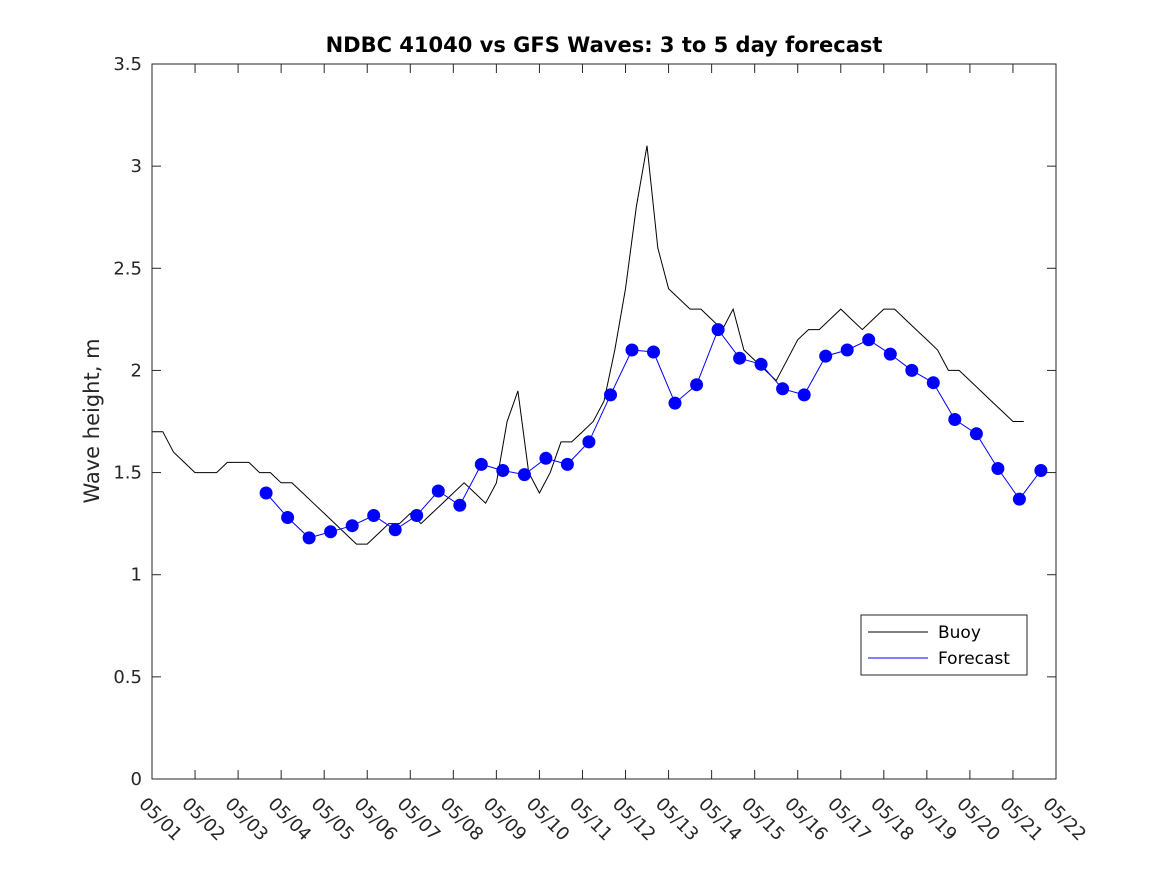 The image size is (1167, 875). I want to click on legend-box, so click(944, 645).